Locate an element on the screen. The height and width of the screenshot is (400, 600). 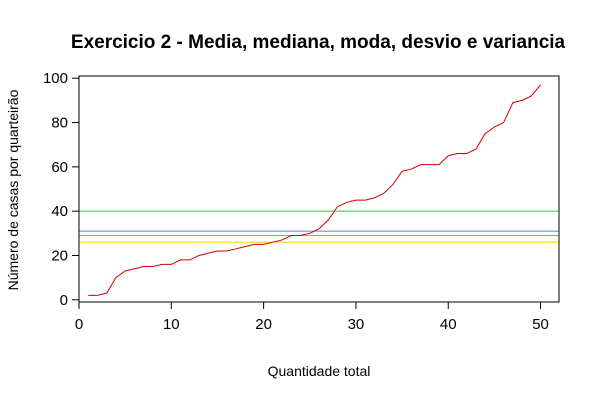
y-axis: 0 20 40 60 80 100 is located at coordinates (61, 189).